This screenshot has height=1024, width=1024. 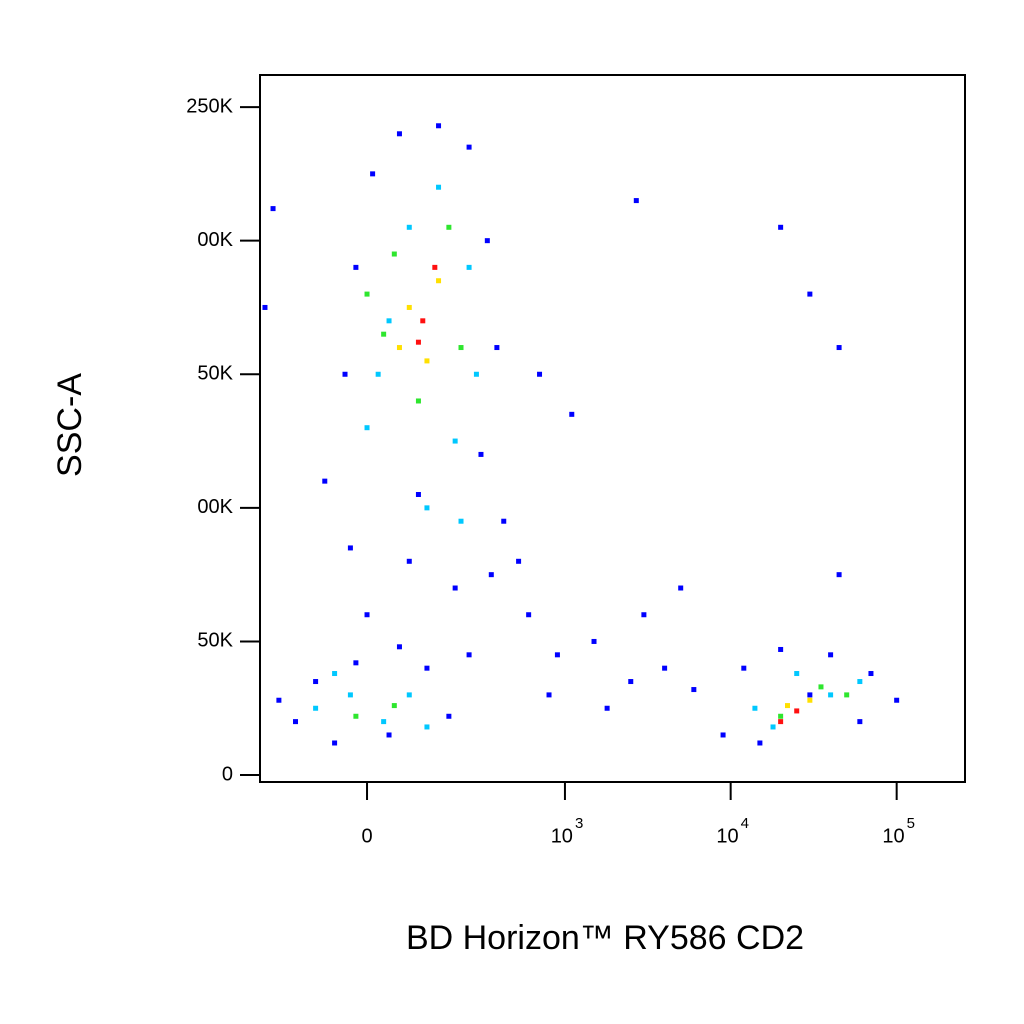 I want to click on y-tick-label: 250K, so click(x=209, y=106).